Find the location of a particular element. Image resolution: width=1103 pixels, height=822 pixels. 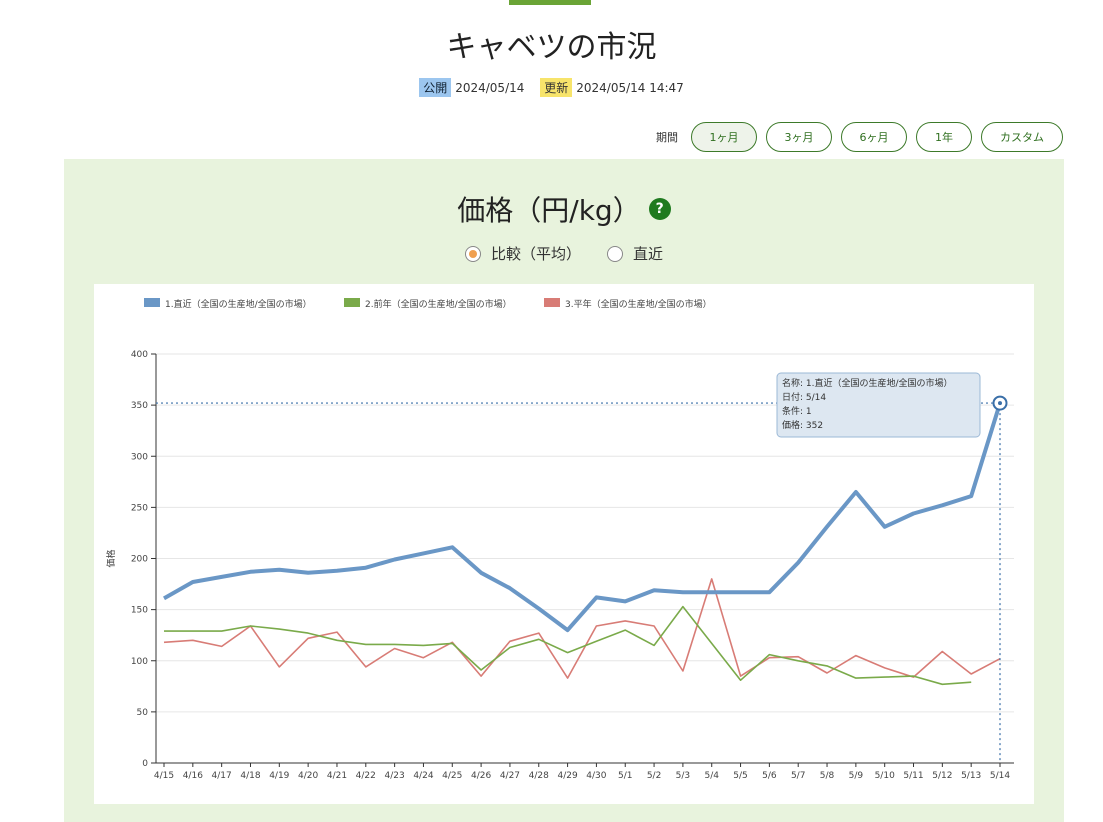

legend-label-1: 1.直近（全国の生産地/全国の市場） is located at coordinates (238, 304).